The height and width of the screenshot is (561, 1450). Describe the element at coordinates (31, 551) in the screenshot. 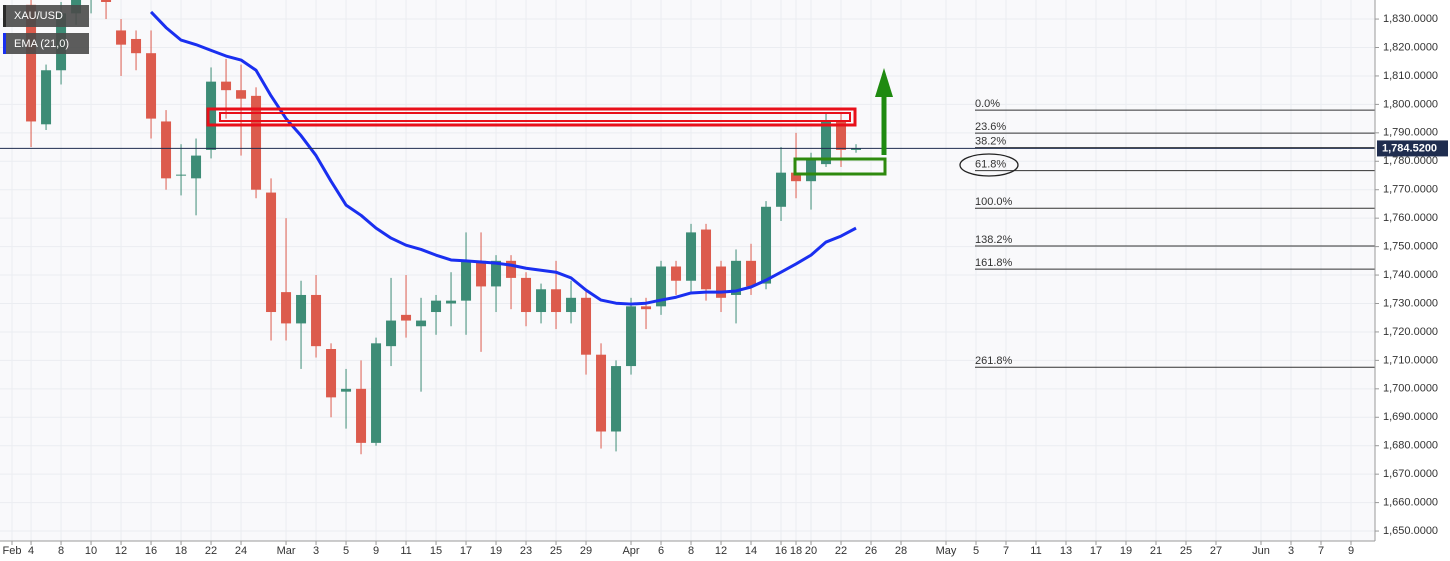

I see `x-tick-label: 4` at that location.